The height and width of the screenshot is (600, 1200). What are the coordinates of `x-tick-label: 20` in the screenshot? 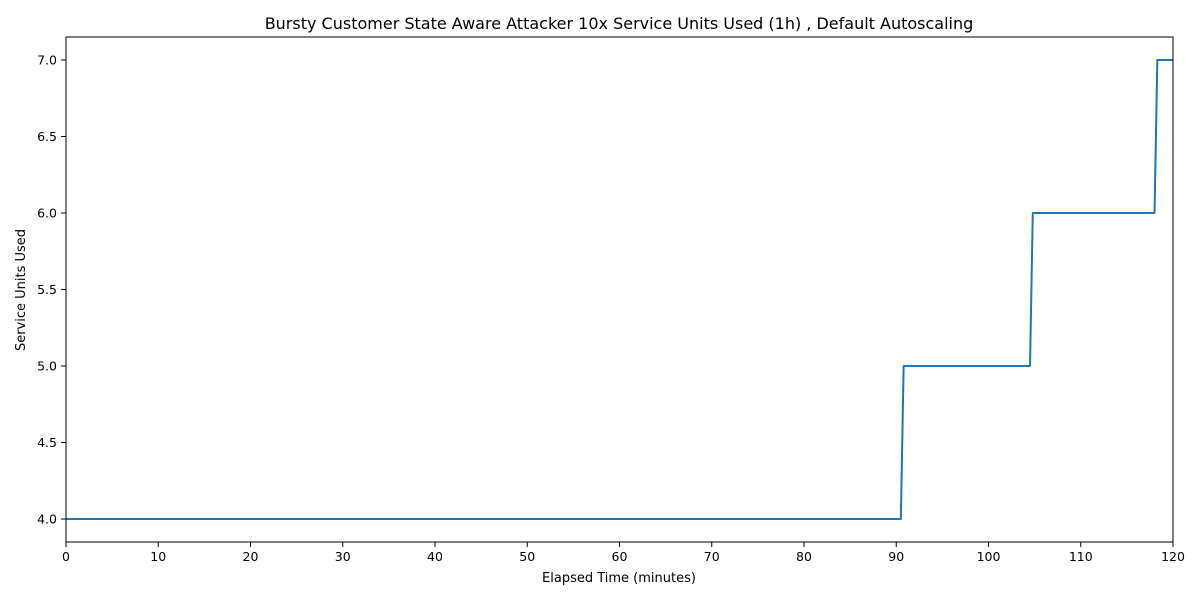 It's located at (251, 556).